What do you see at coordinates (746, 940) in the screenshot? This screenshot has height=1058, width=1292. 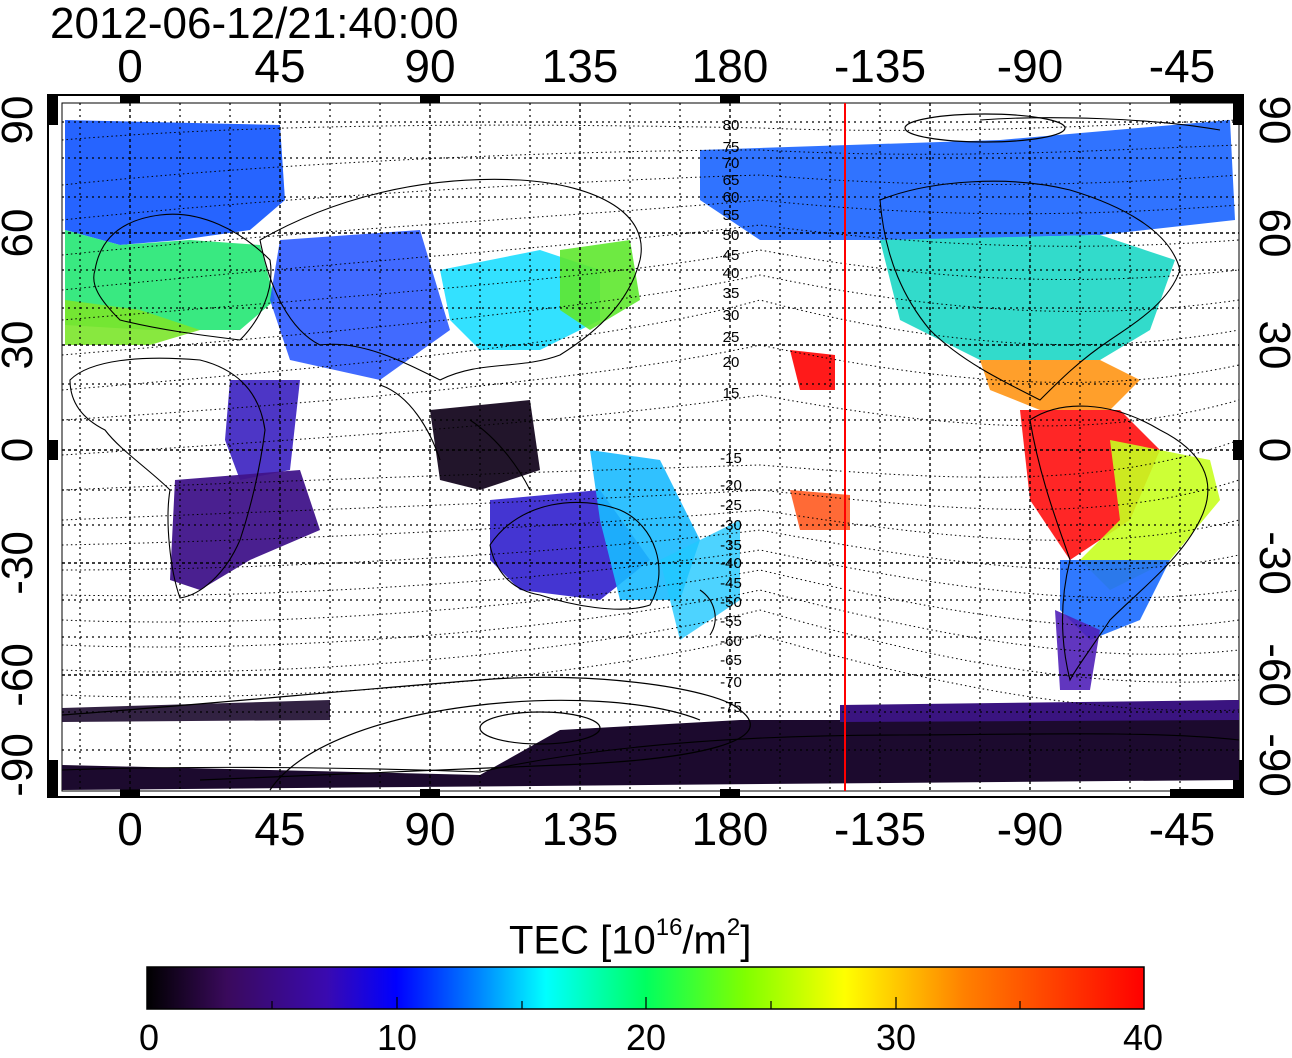 I see `colorbar-title-end: ]` at bounding box center [746, 940].